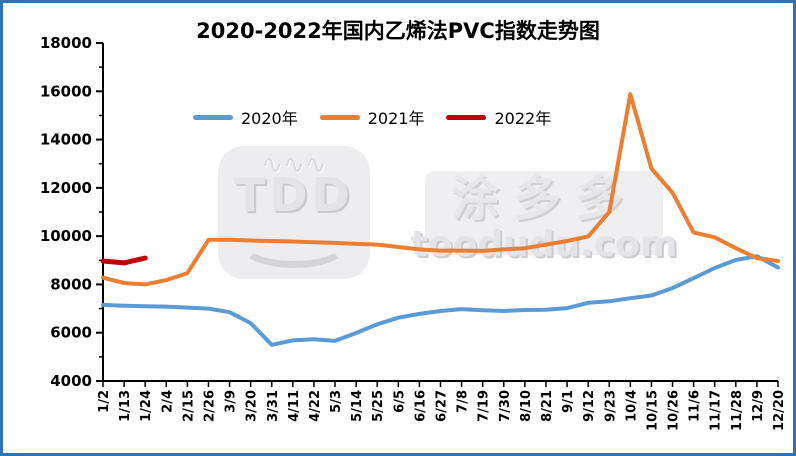  What do you see at coordinates (66, 140) in the screenshot?
I see `y-axis-label: 14000` at bounding box center [66, 140].